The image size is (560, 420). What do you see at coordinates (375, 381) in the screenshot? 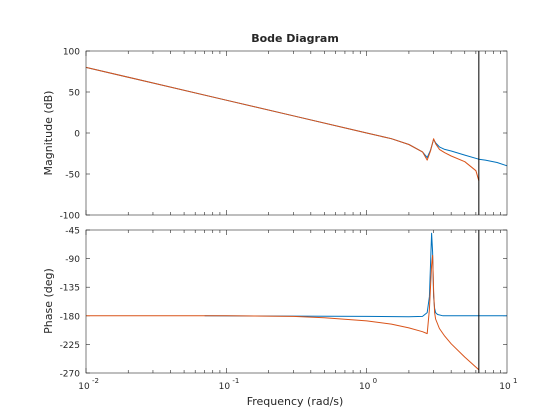
I see `x-tick-label-exponent: 0` at bounding box center [375, 381].